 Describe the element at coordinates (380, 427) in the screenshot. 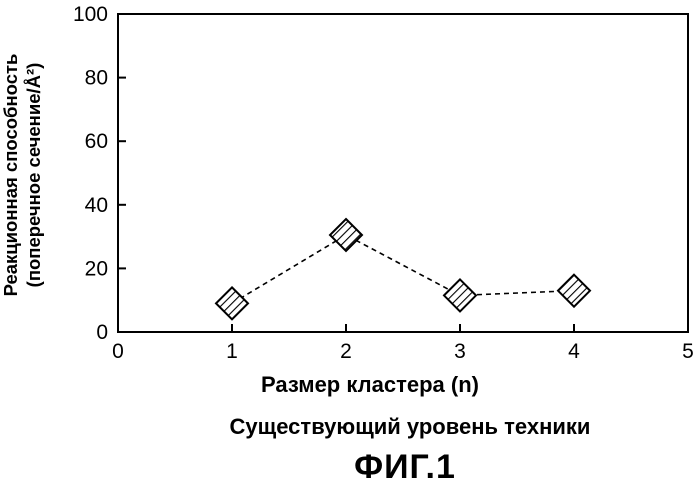

I see `figure-caption: Существующий уровень техники` at that location.